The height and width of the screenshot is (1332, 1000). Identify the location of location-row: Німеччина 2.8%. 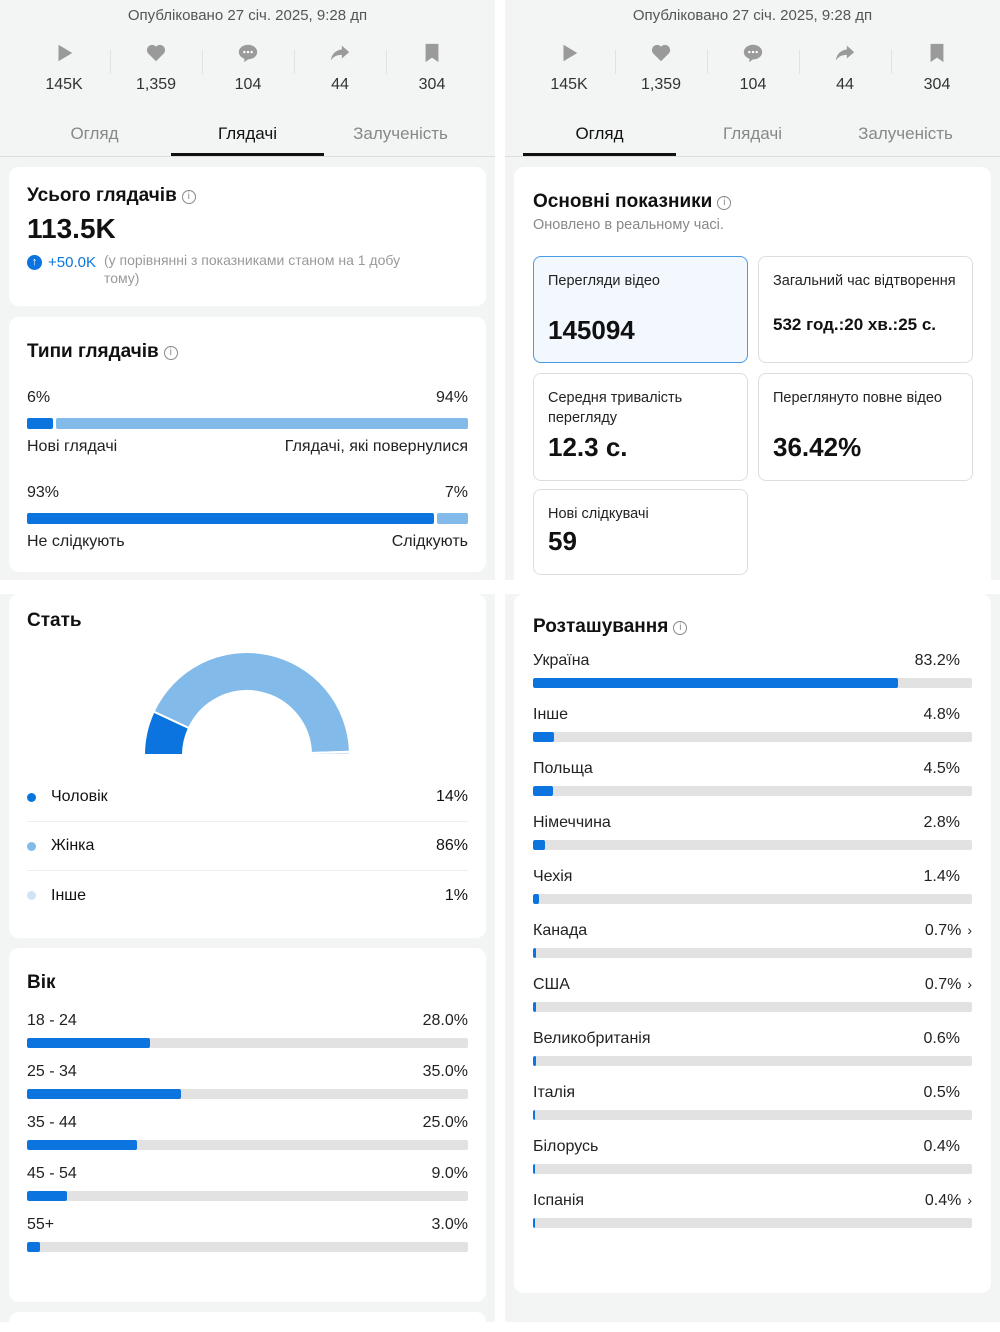
(752, 832).